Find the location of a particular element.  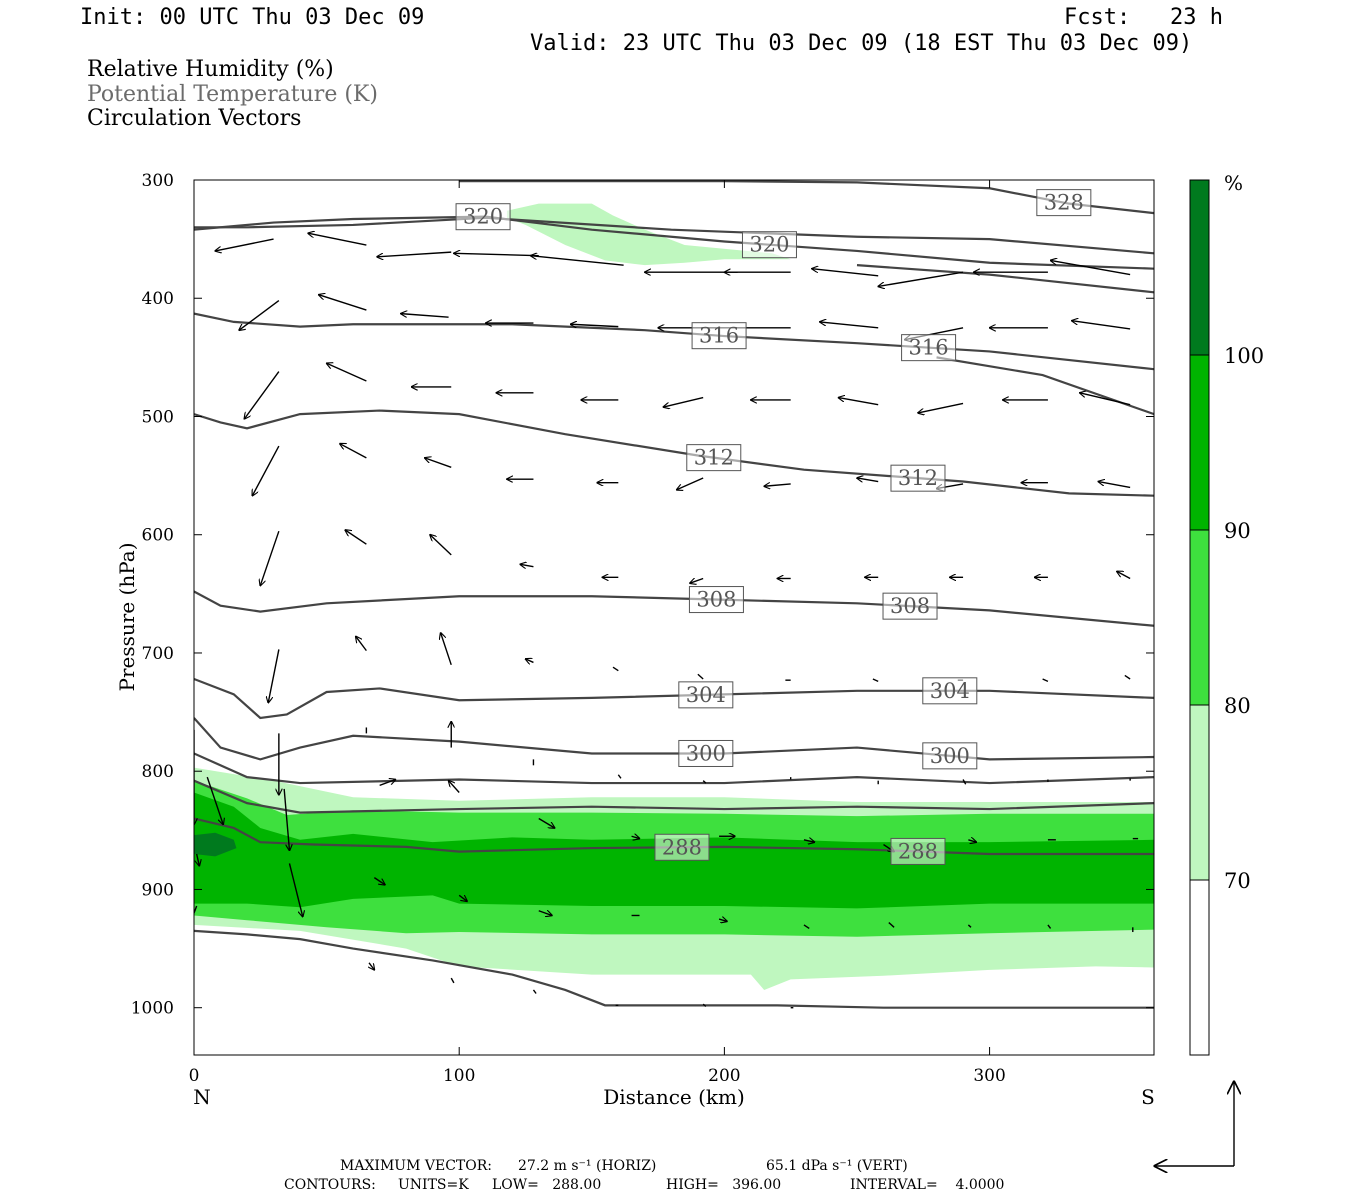

x-axis-title: Distance (km) is located at coordinates (674, 1097).